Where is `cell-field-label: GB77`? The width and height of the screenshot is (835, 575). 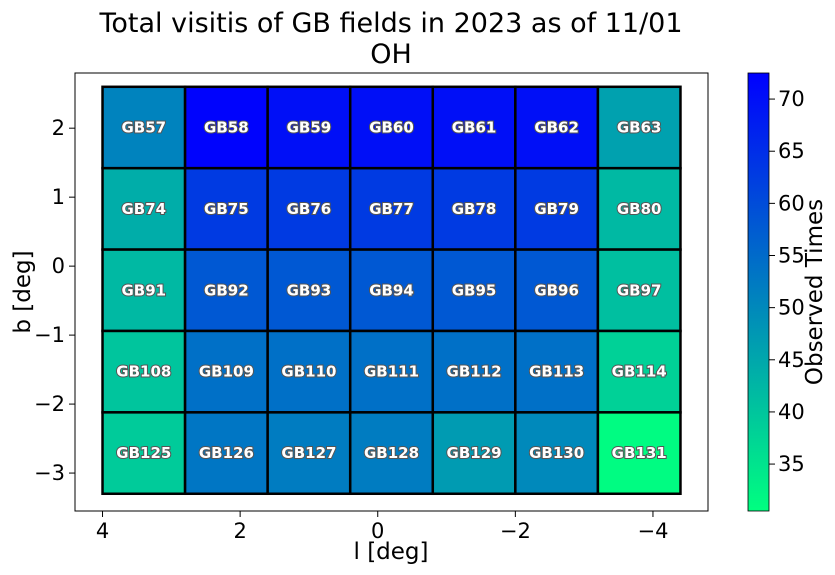
cell-field-label: GB77 is located at coordinates (391, 209).